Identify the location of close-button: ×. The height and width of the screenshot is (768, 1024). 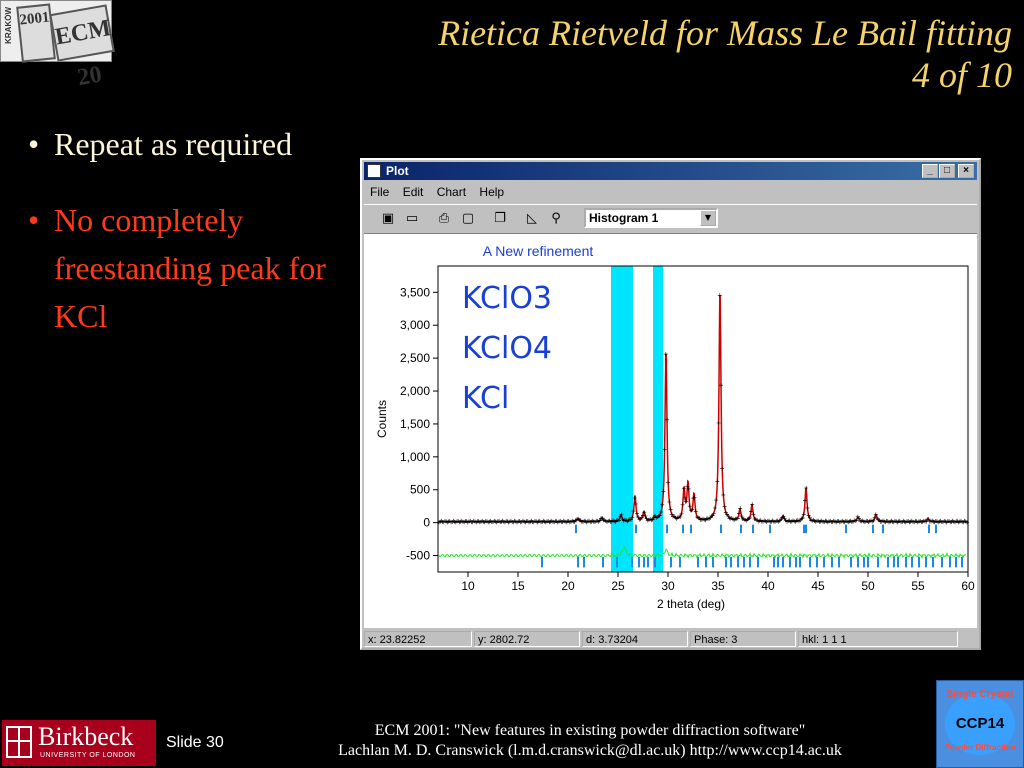
(966, 171).